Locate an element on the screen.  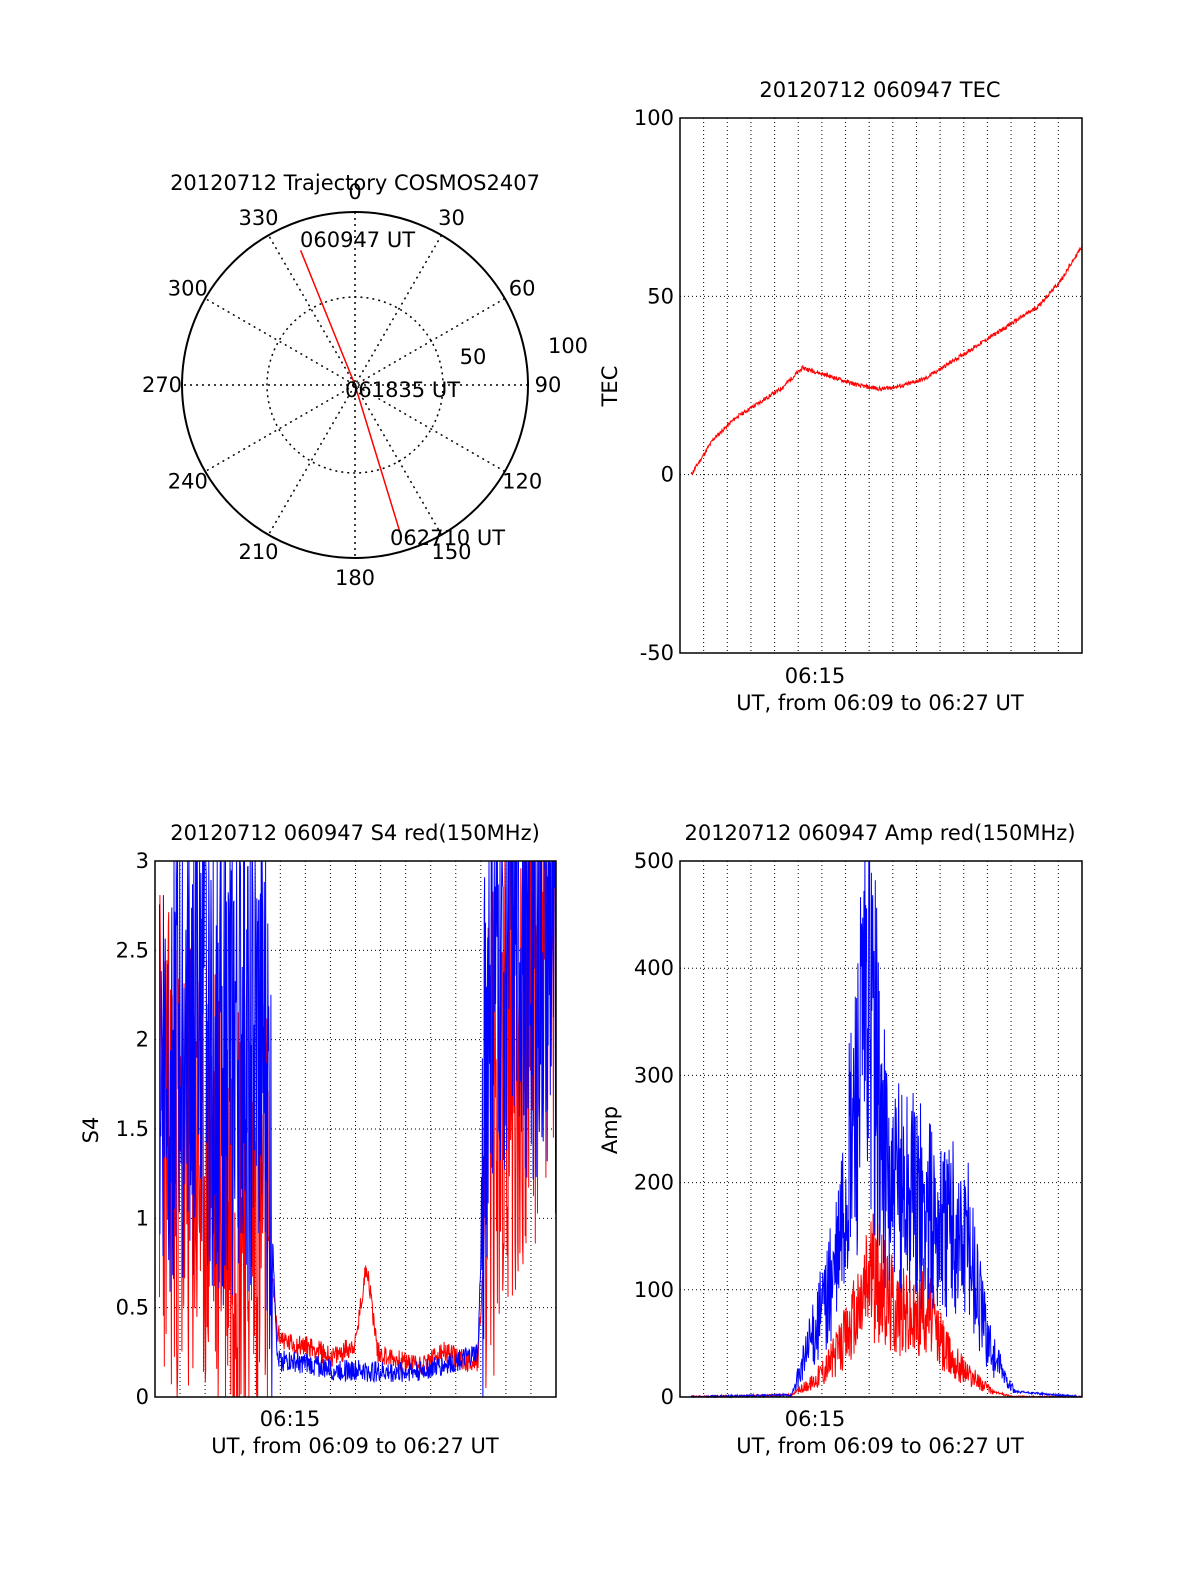
p-s4-y-tick-label: 1 is located at coordinates (142, 1218).